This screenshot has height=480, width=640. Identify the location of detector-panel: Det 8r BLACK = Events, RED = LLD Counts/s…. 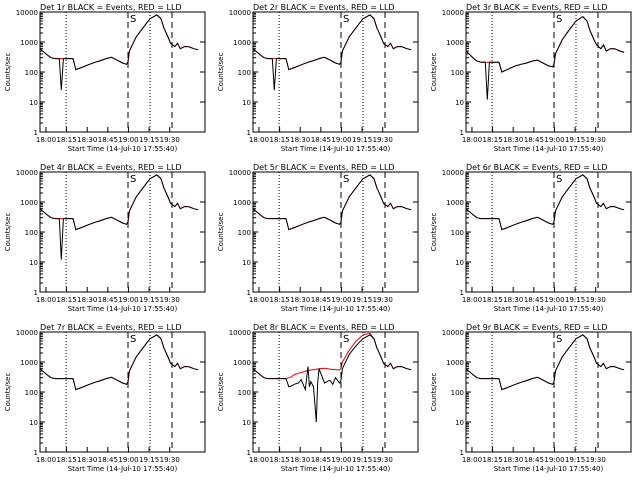
(318, 398).